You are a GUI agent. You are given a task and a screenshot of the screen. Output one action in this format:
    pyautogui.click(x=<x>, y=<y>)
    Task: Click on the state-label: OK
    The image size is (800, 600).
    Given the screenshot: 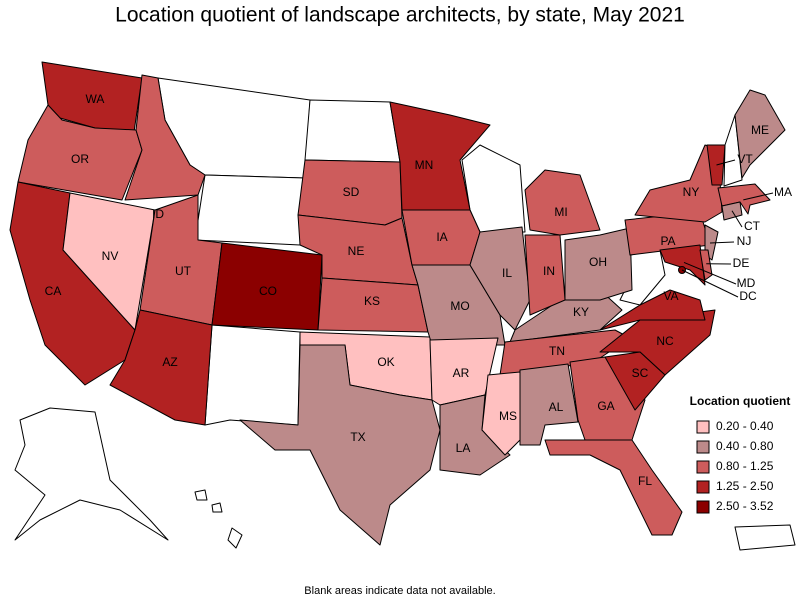 What is the action you would take?
    pyautogui.click(x=385, y=362)
    